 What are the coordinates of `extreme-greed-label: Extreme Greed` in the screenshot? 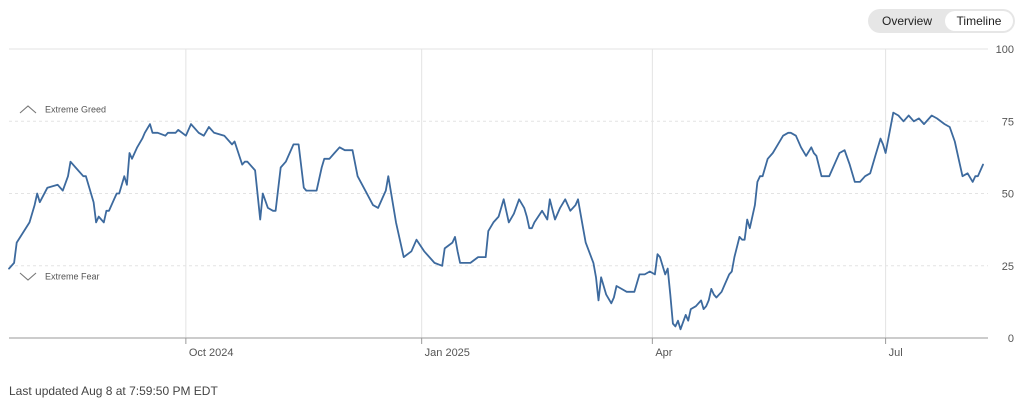 It's located at (75, 110).